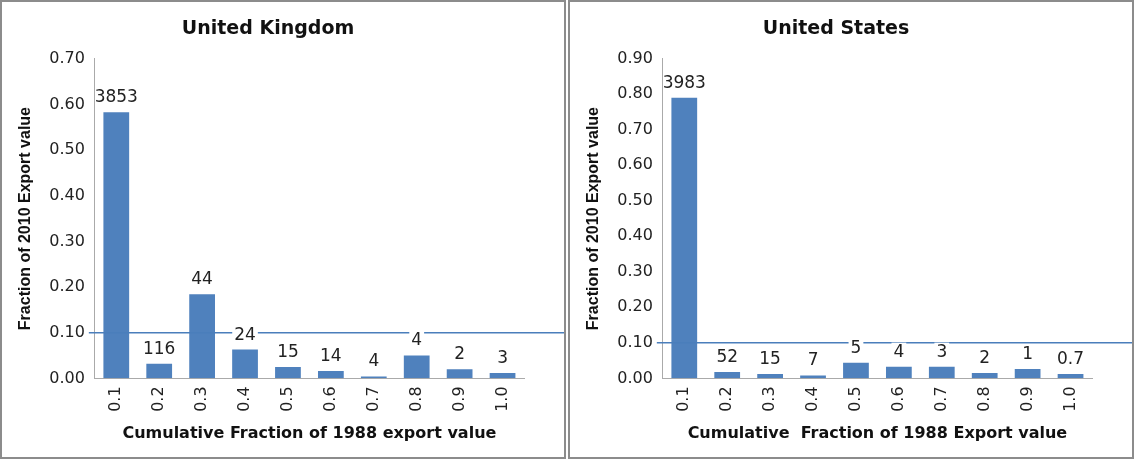  Describe the element at coordinates (245, 333) in the screenshot. I see `annotation: 24` at that location.